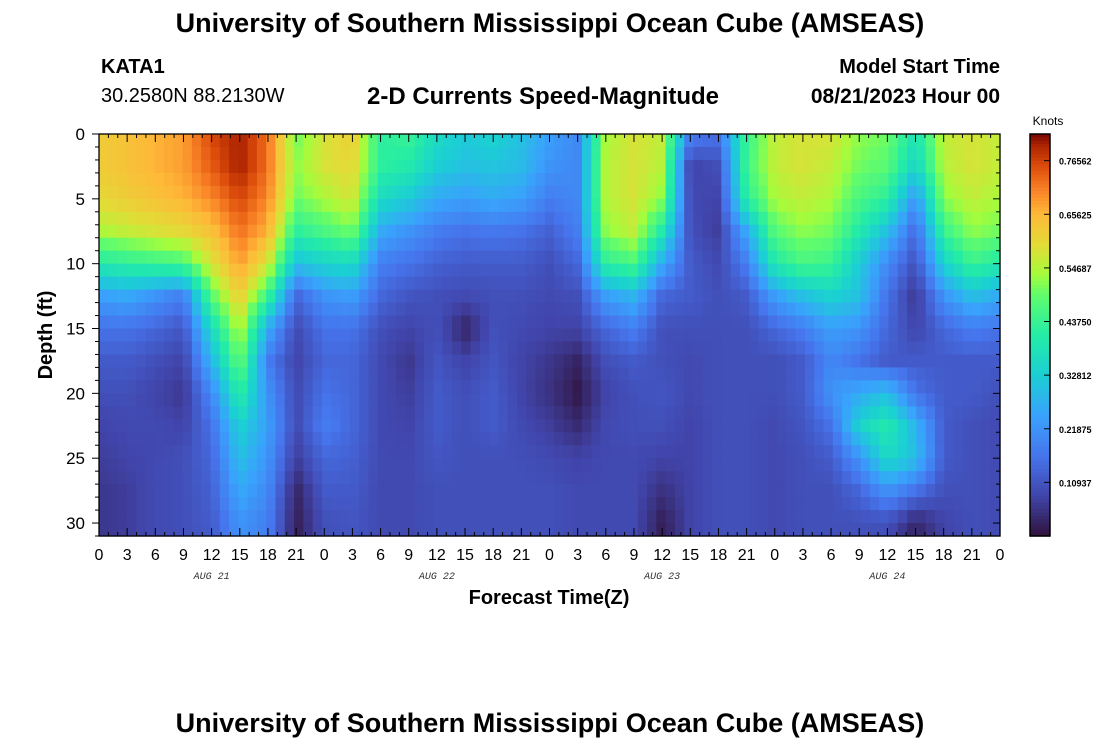  Describe the element at coordinates (690, 555) in the screenshot. I see `x-tick-label: 15` at that location.